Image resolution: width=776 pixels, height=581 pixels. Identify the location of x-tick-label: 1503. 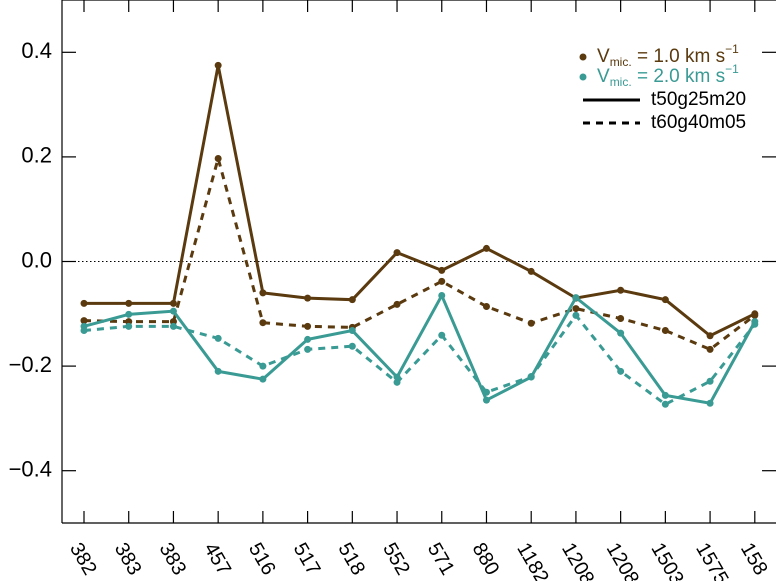
(666, 560).